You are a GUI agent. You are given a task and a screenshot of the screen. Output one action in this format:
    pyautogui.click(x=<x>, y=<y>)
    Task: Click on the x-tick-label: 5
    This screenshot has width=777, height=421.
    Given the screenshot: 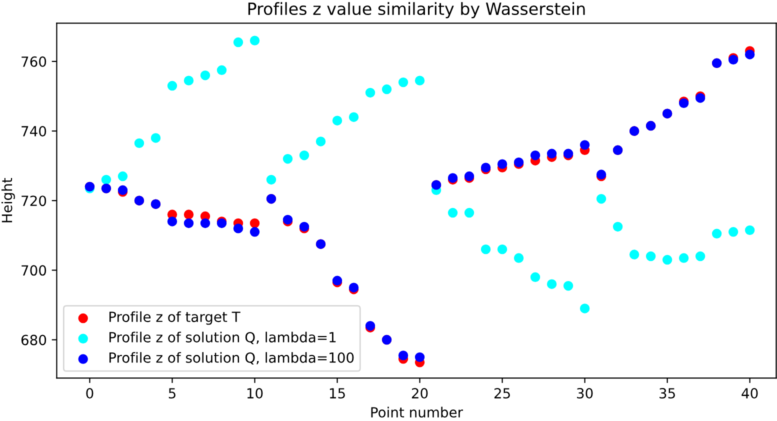 What is the action you would take?
    pyautogui.click(x=172, y=393)
    